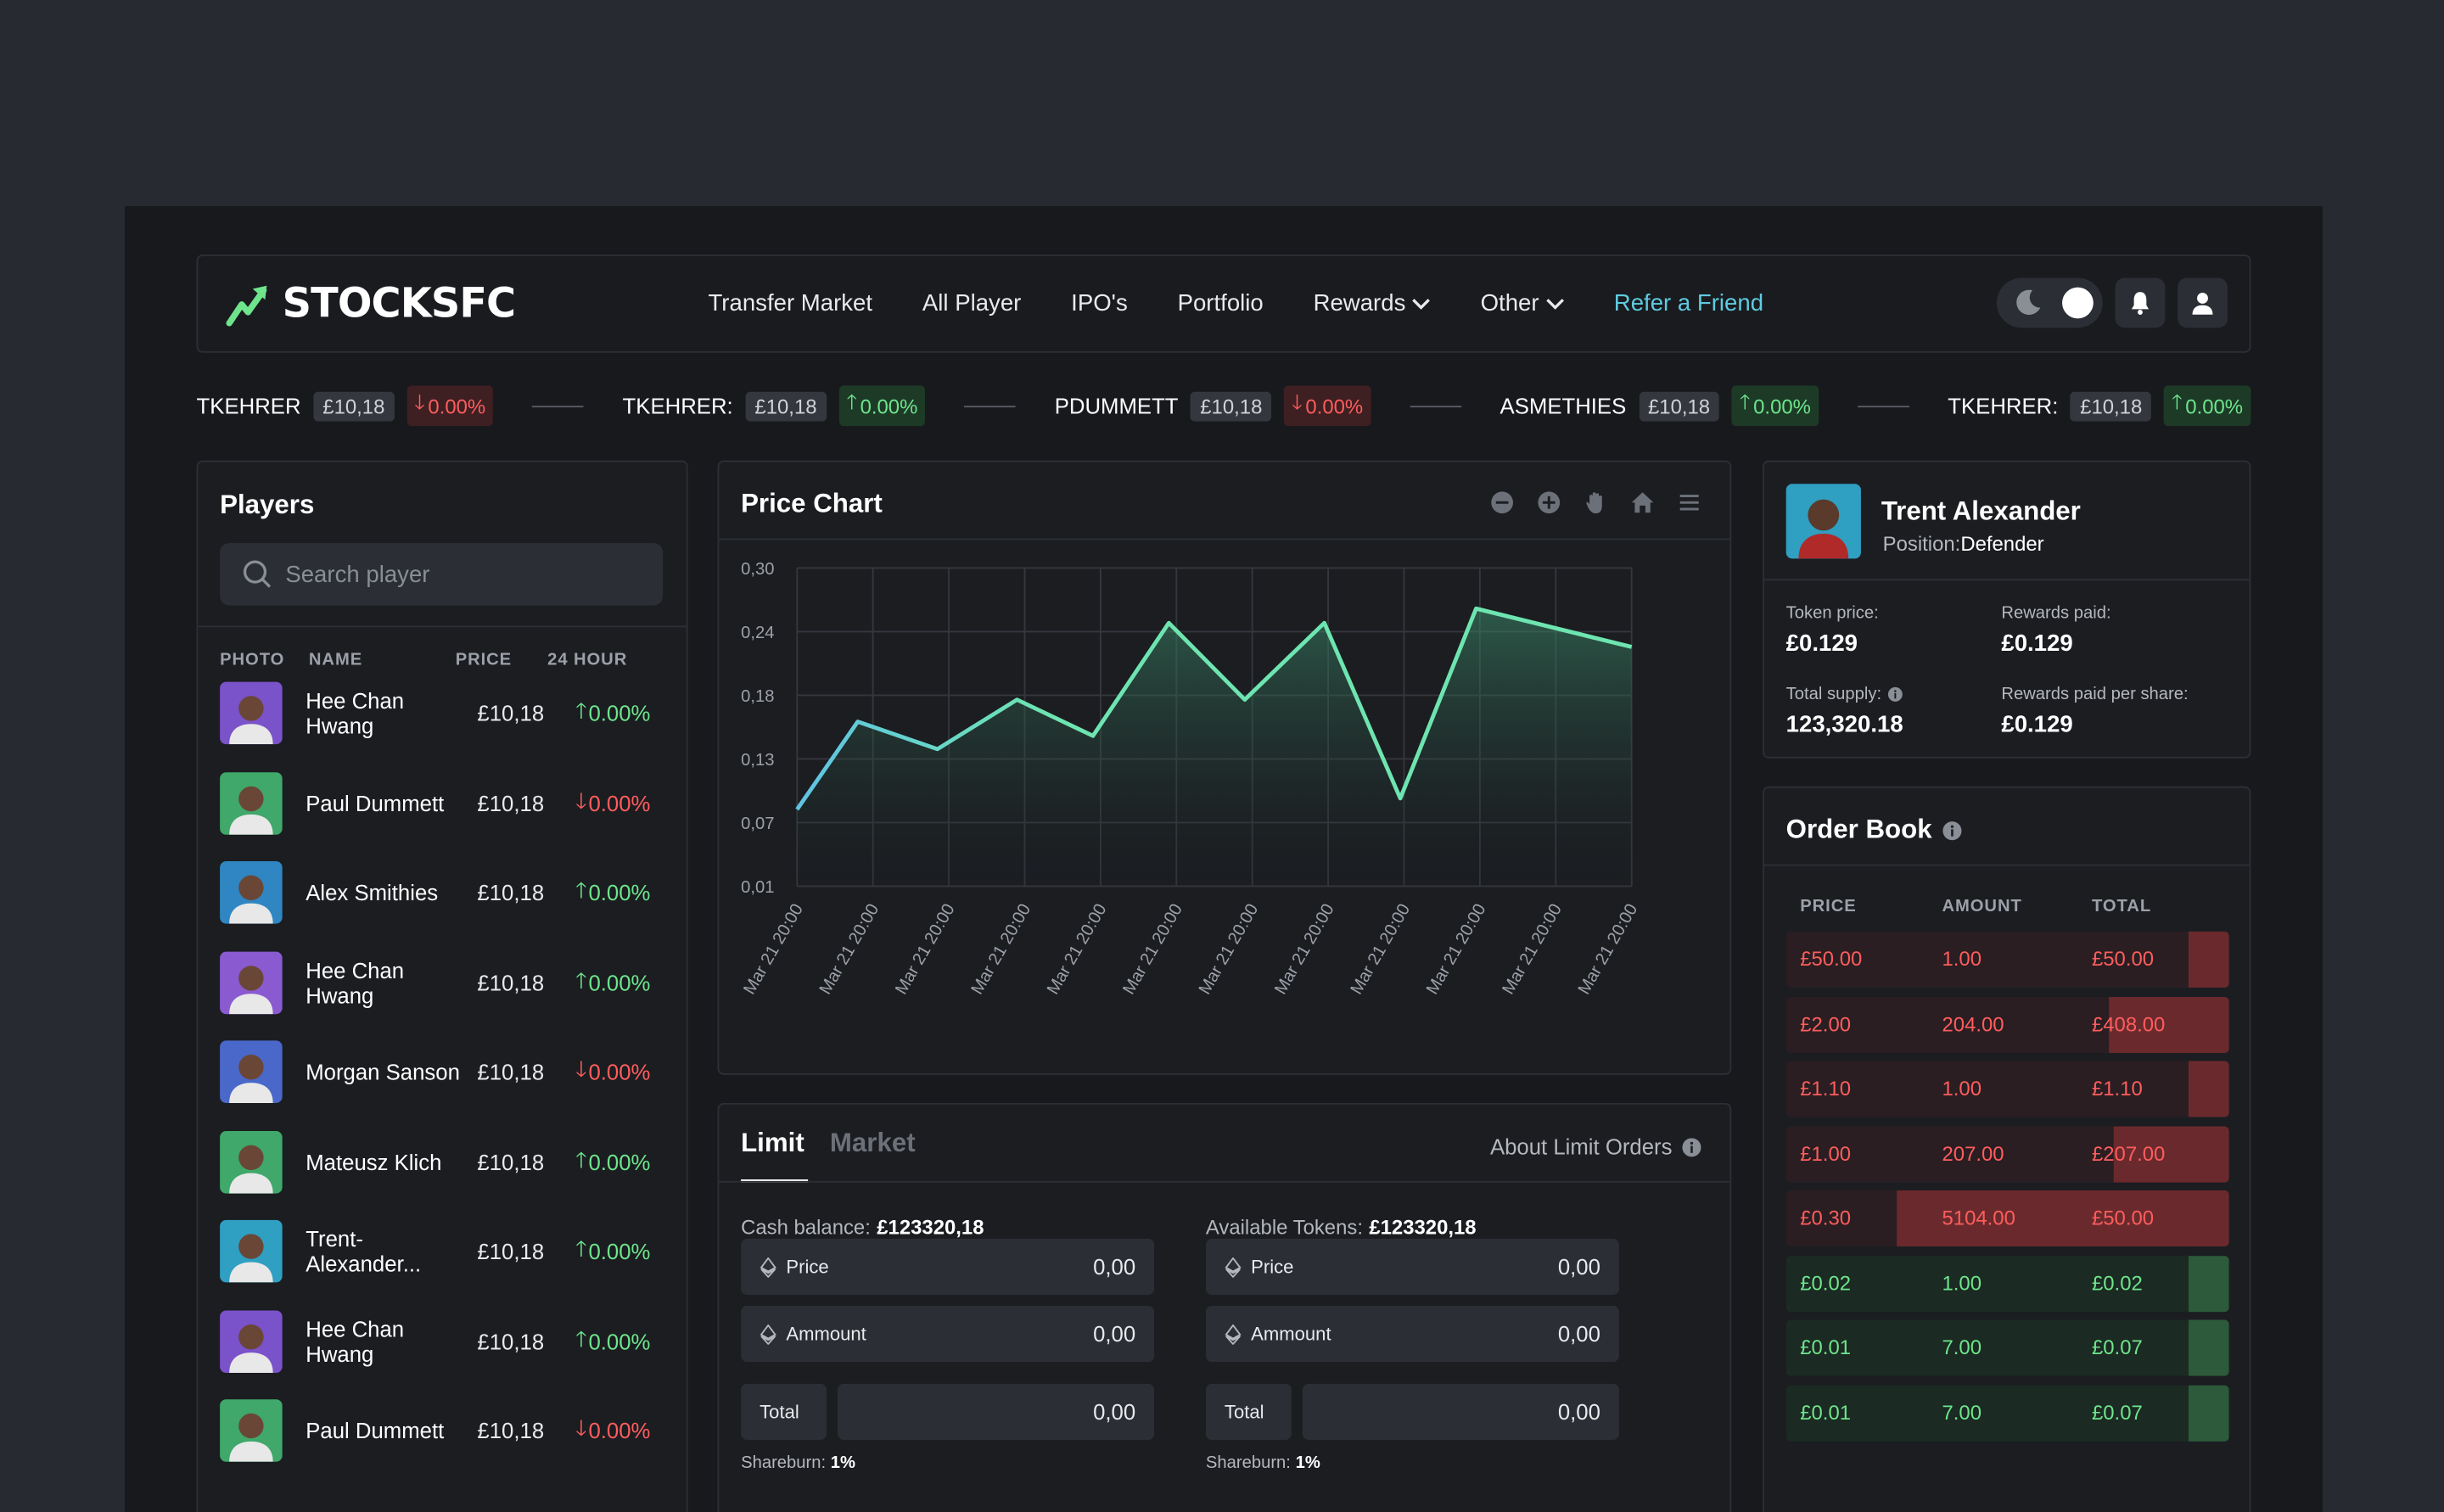 Image resolution: width=2444 pixels, height=1512 pixels. What do you see at coordinates (2007, 1153) in the screenshot?
I see `order-book-row: £1.00 207.00 £207.00` at bounding box center [2007, 1153].